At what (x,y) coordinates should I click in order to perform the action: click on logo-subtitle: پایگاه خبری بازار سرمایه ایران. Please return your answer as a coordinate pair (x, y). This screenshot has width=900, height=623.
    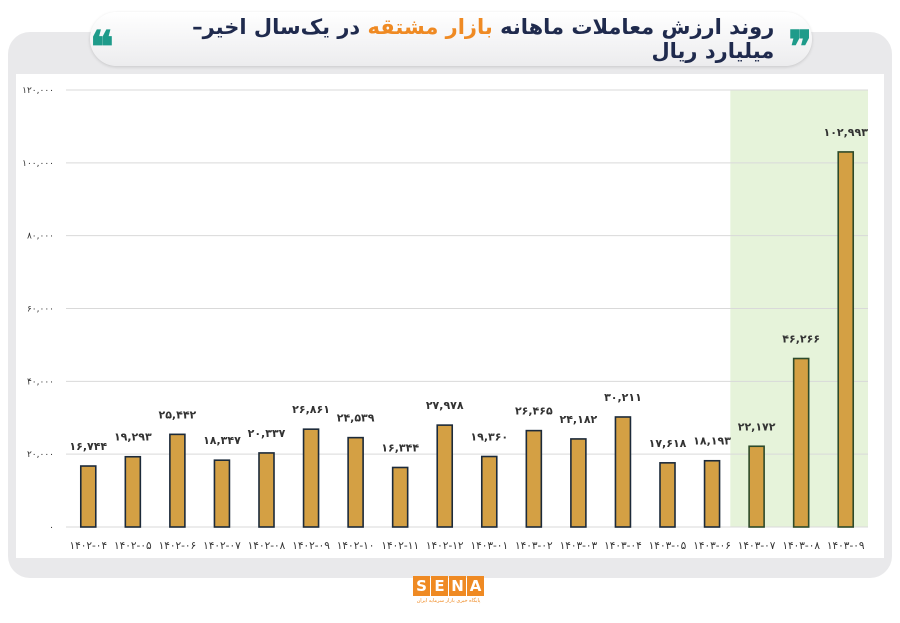
    Looking at the image, I should click on (448, 601).